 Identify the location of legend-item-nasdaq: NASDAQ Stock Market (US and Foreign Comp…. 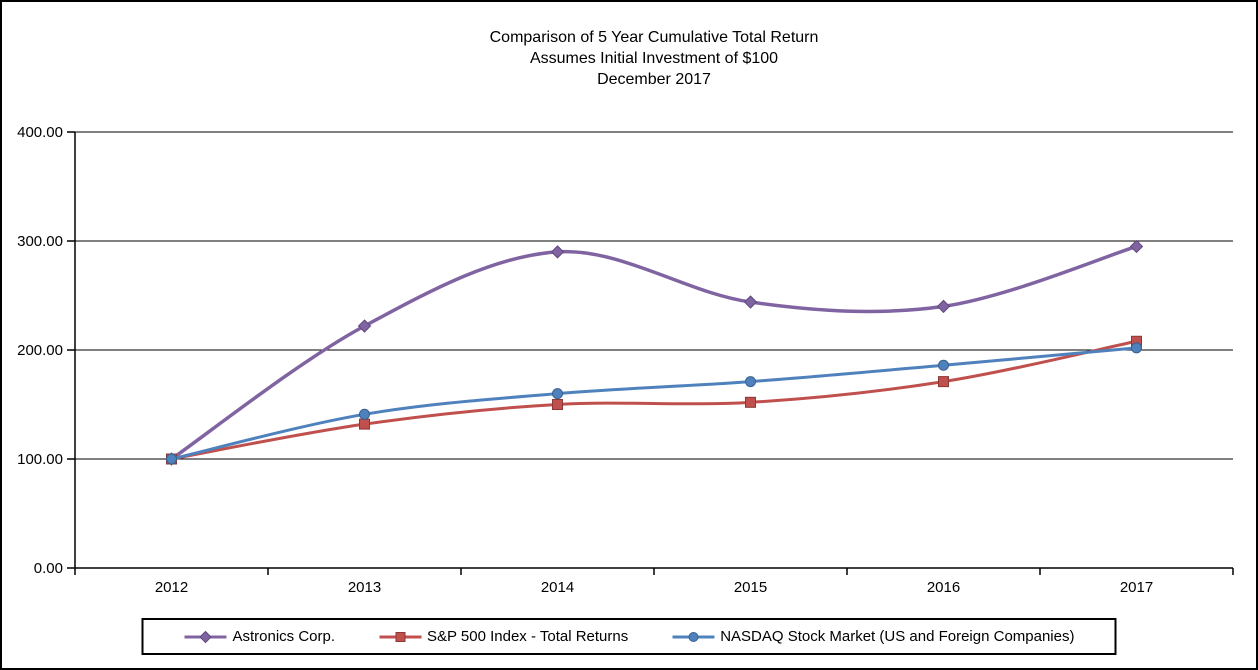
(872, 636).